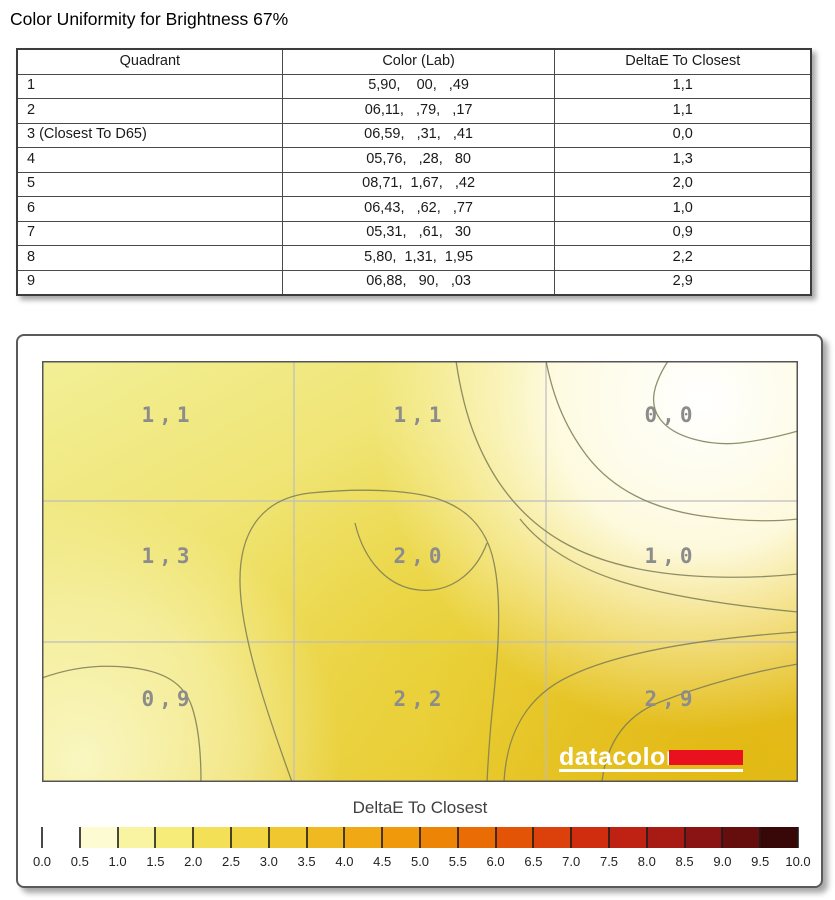 This screenshot has width=835, height=900. What do you see at coordinates (149, 184) in the screenshot?
I see `table-cell: 5` at bounding box center [149, 184].